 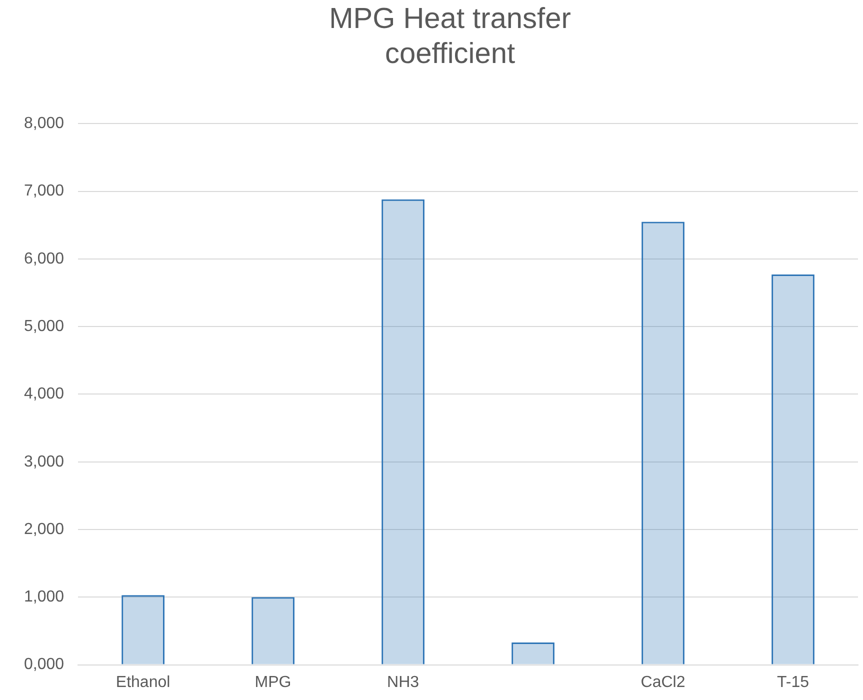 I want to click on y-tick-label: 1,000, so click(x=44, y=597).